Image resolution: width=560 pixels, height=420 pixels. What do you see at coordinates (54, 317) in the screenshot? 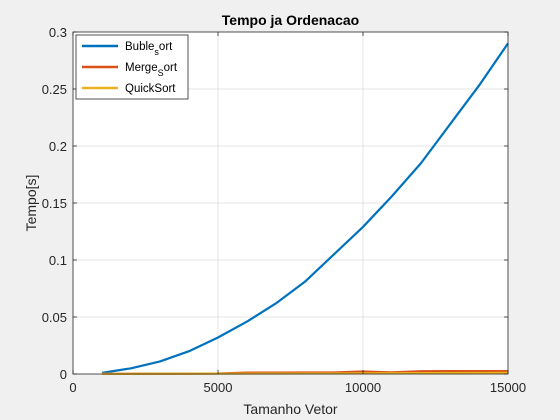
I see `y-tick-label: 0.05` at bounding box center [54, 317].